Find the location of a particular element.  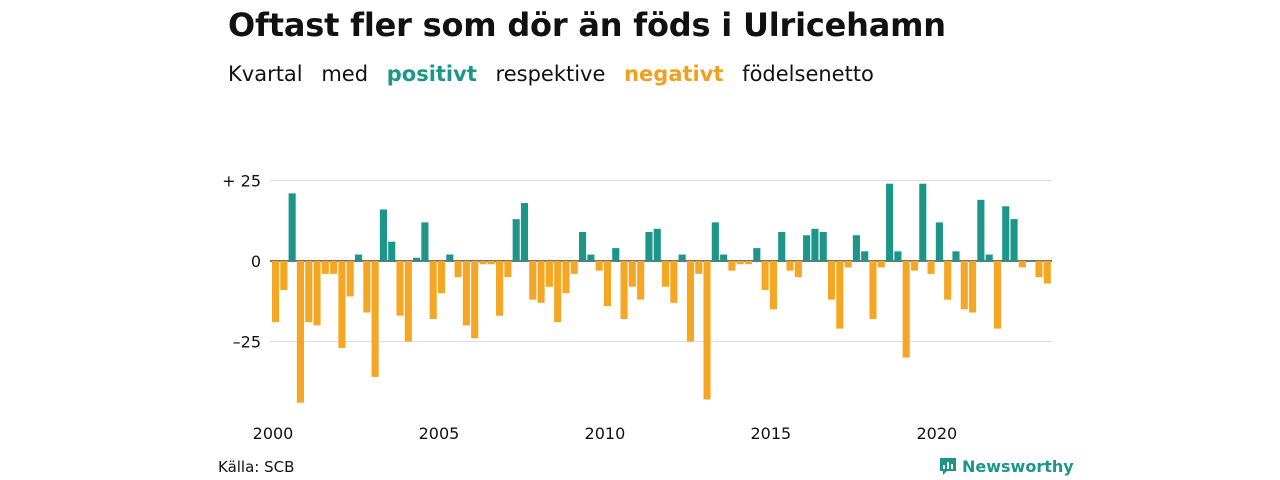

subtitle-word: respektive is located at coordinates (550, 74).